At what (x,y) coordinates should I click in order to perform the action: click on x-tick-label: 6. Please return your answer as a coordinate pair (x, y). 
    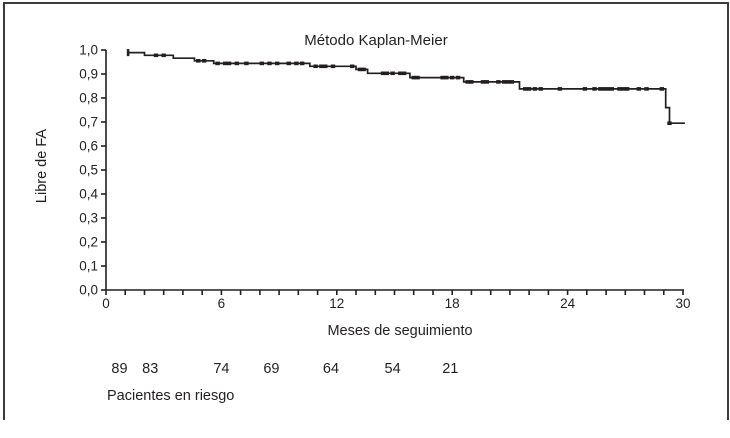
    Looking at the image, I should click on (222, 303).